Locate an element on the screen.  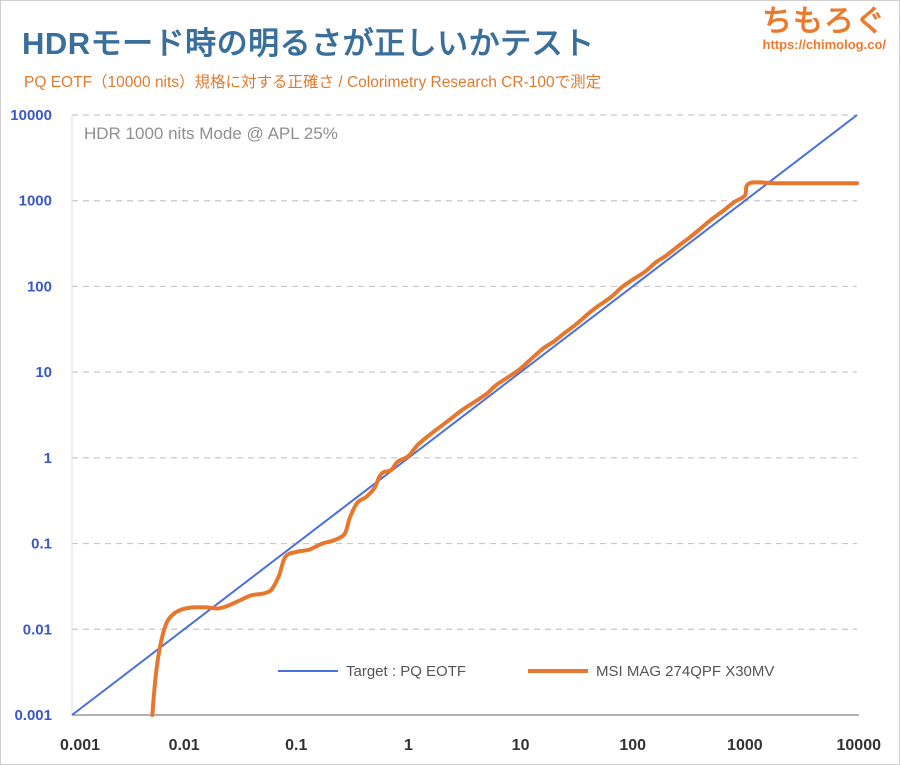
x-tick-label: 0.01 is located at coordinates (184, 745).